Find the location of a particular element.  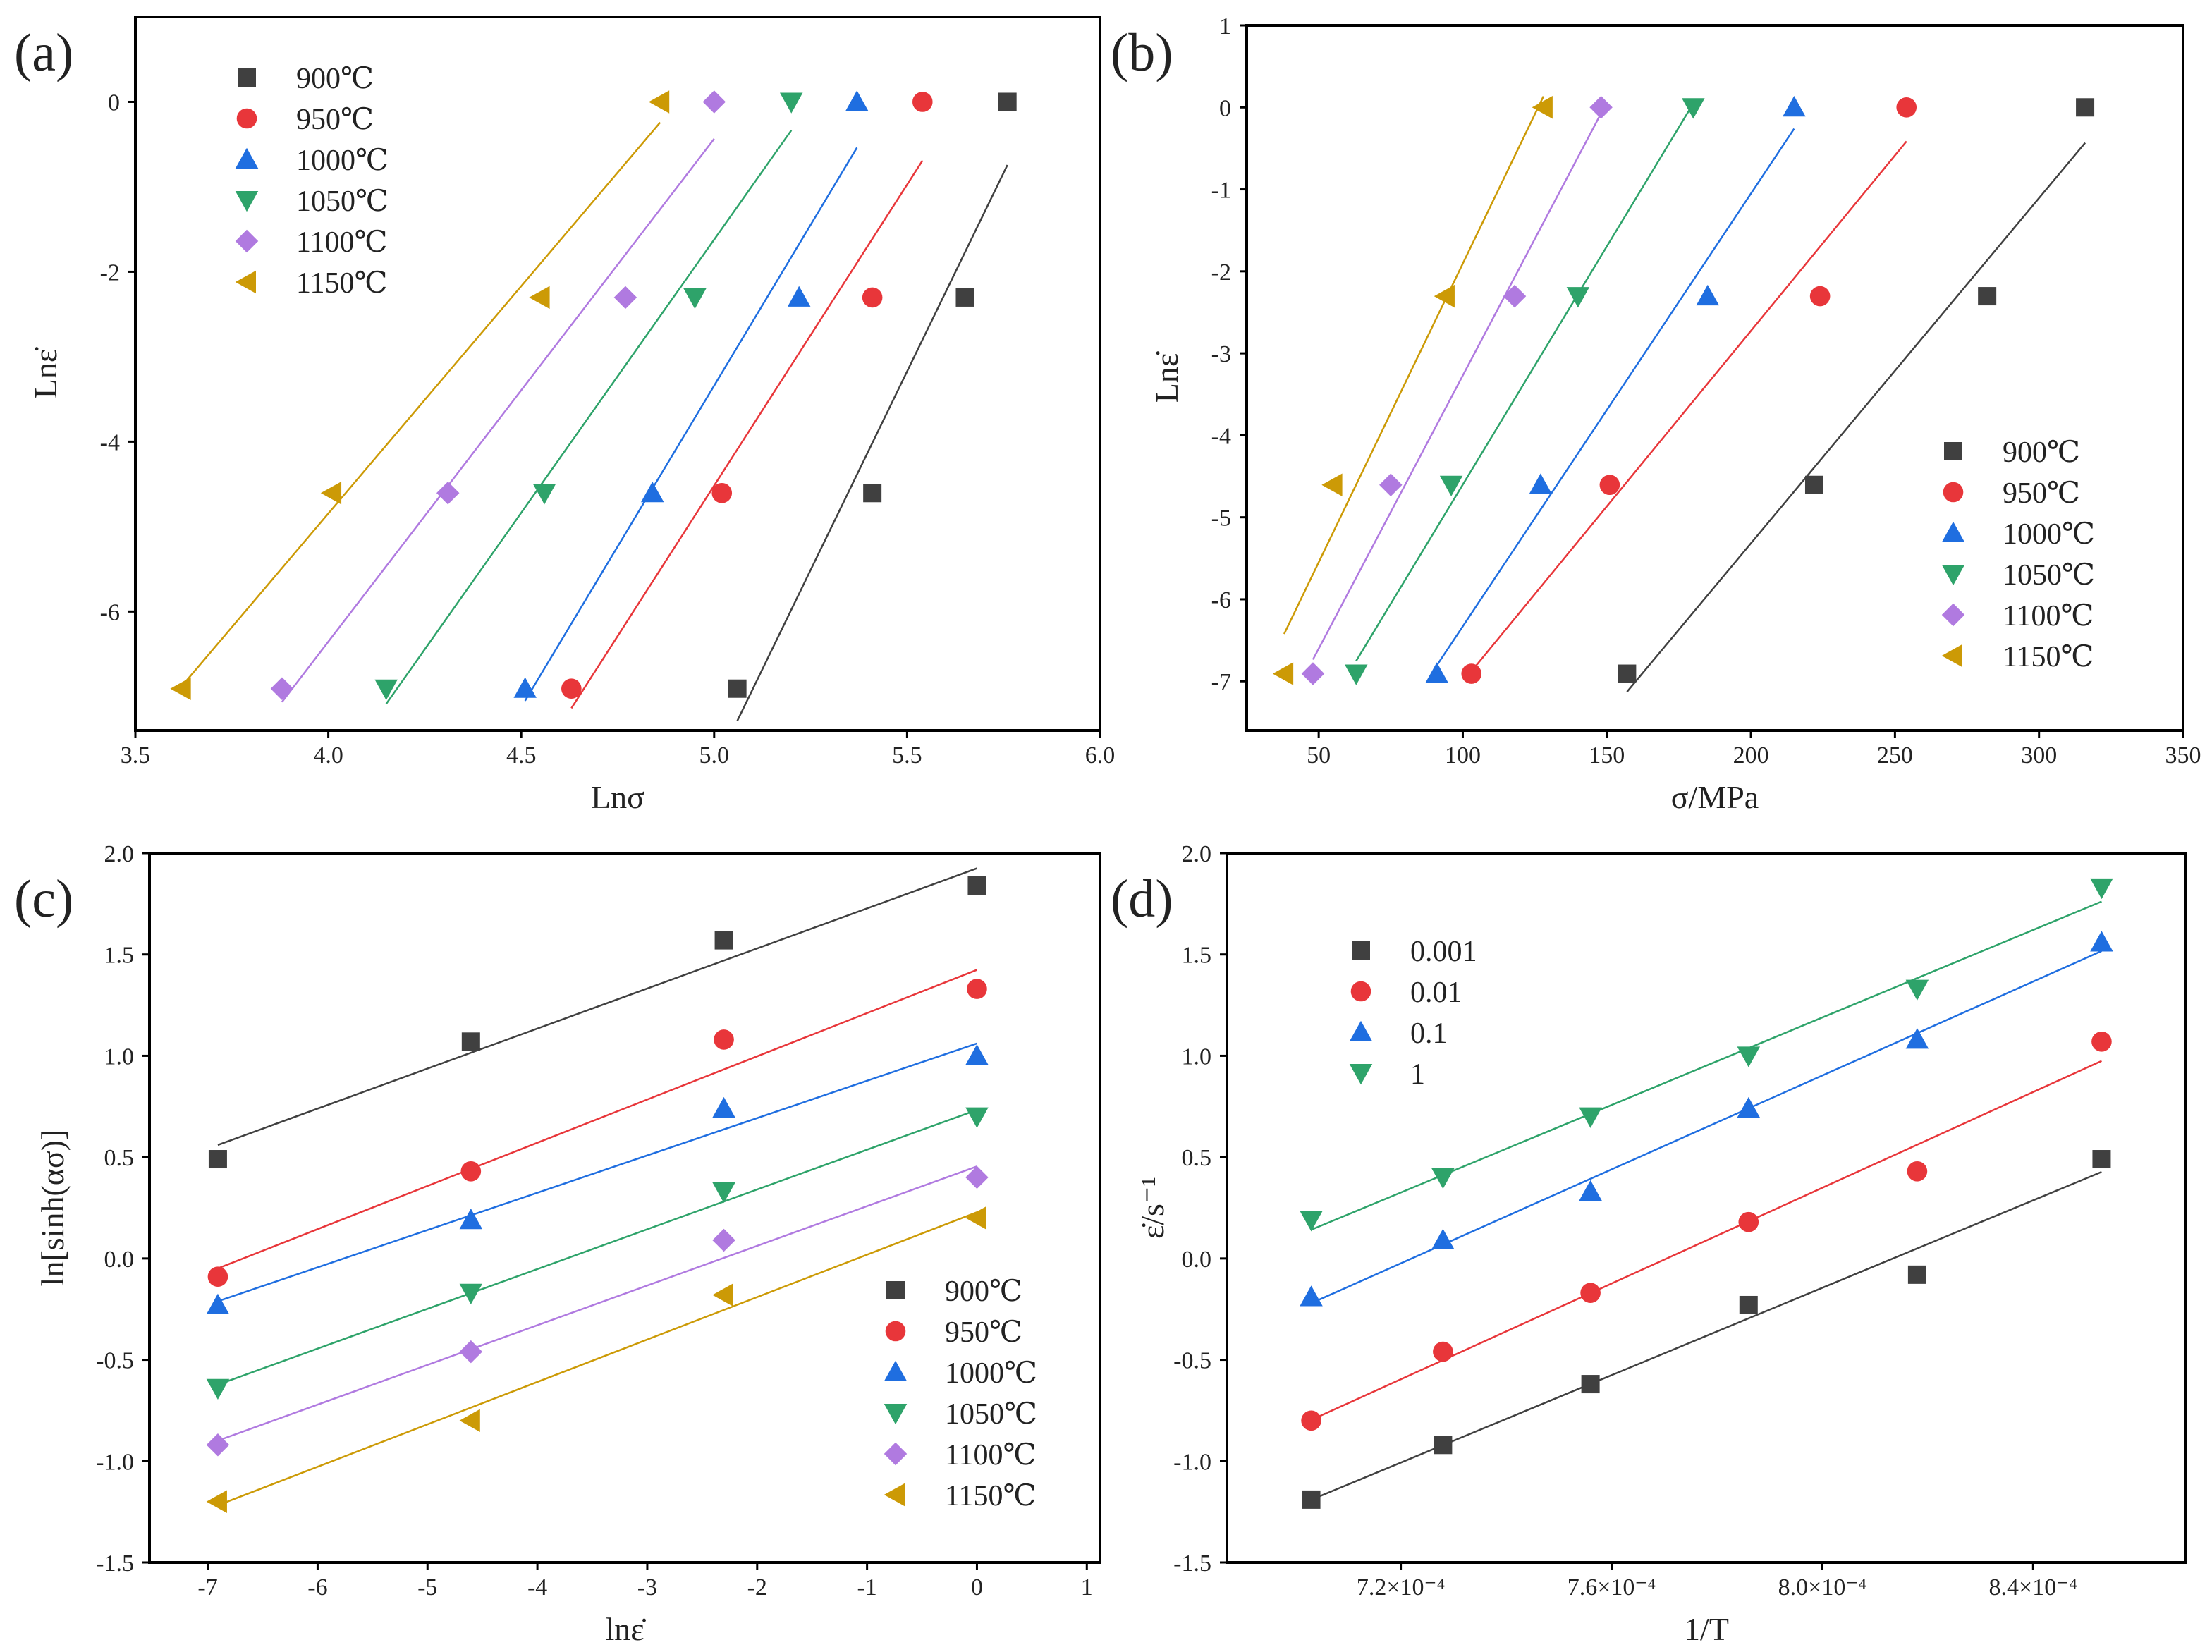

legend-label: 0.1 is located at coordinates (1429, 1033).